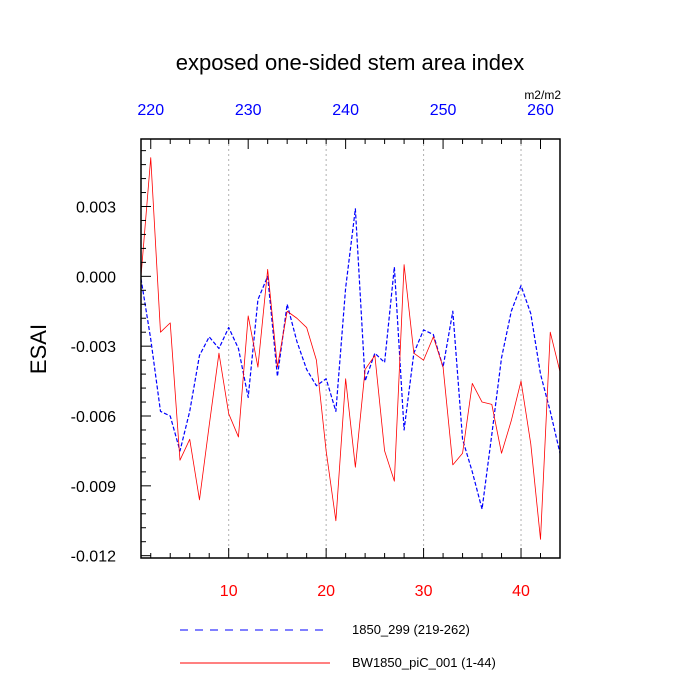 This screenshot has width=700, height=700. I want to click on legend: 1850_299 (219-262) BW1850_piC_001 (1-44), so click(338, 646).